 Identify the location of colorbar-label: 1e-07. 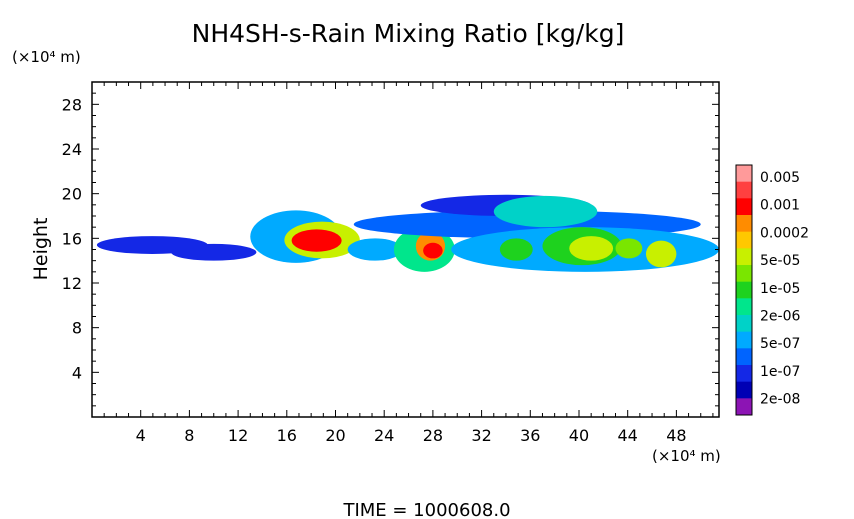
(780, 372).